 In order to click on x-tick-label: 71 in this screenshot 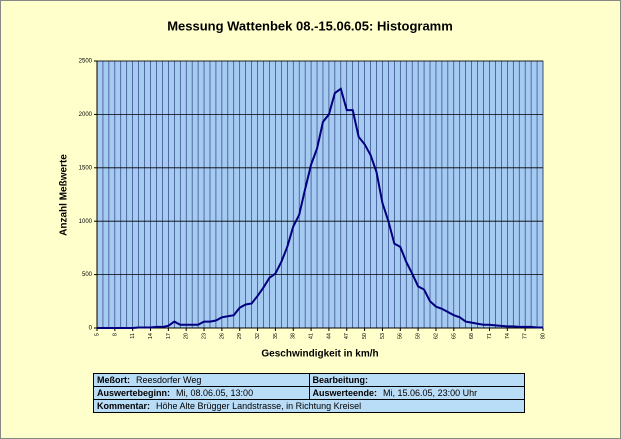, I will do `click(490, 336)`.